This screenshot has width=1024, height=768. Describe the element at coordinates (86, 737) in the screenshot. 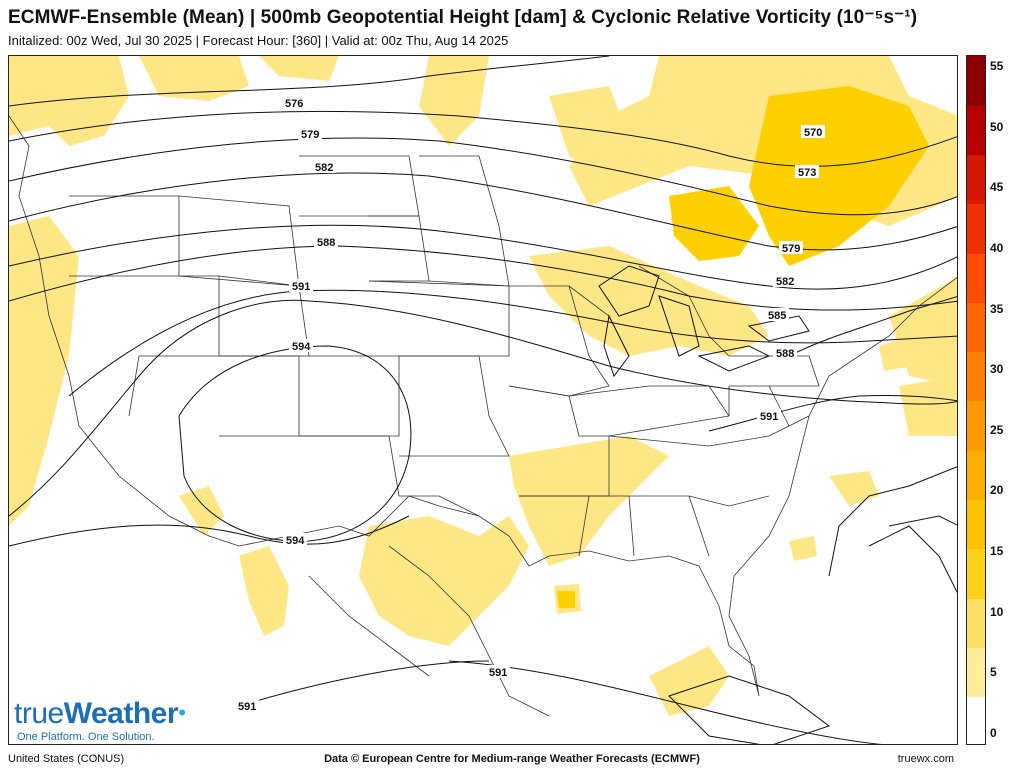

I see `logo-tagline: One Platform. One Solution.` at that location.